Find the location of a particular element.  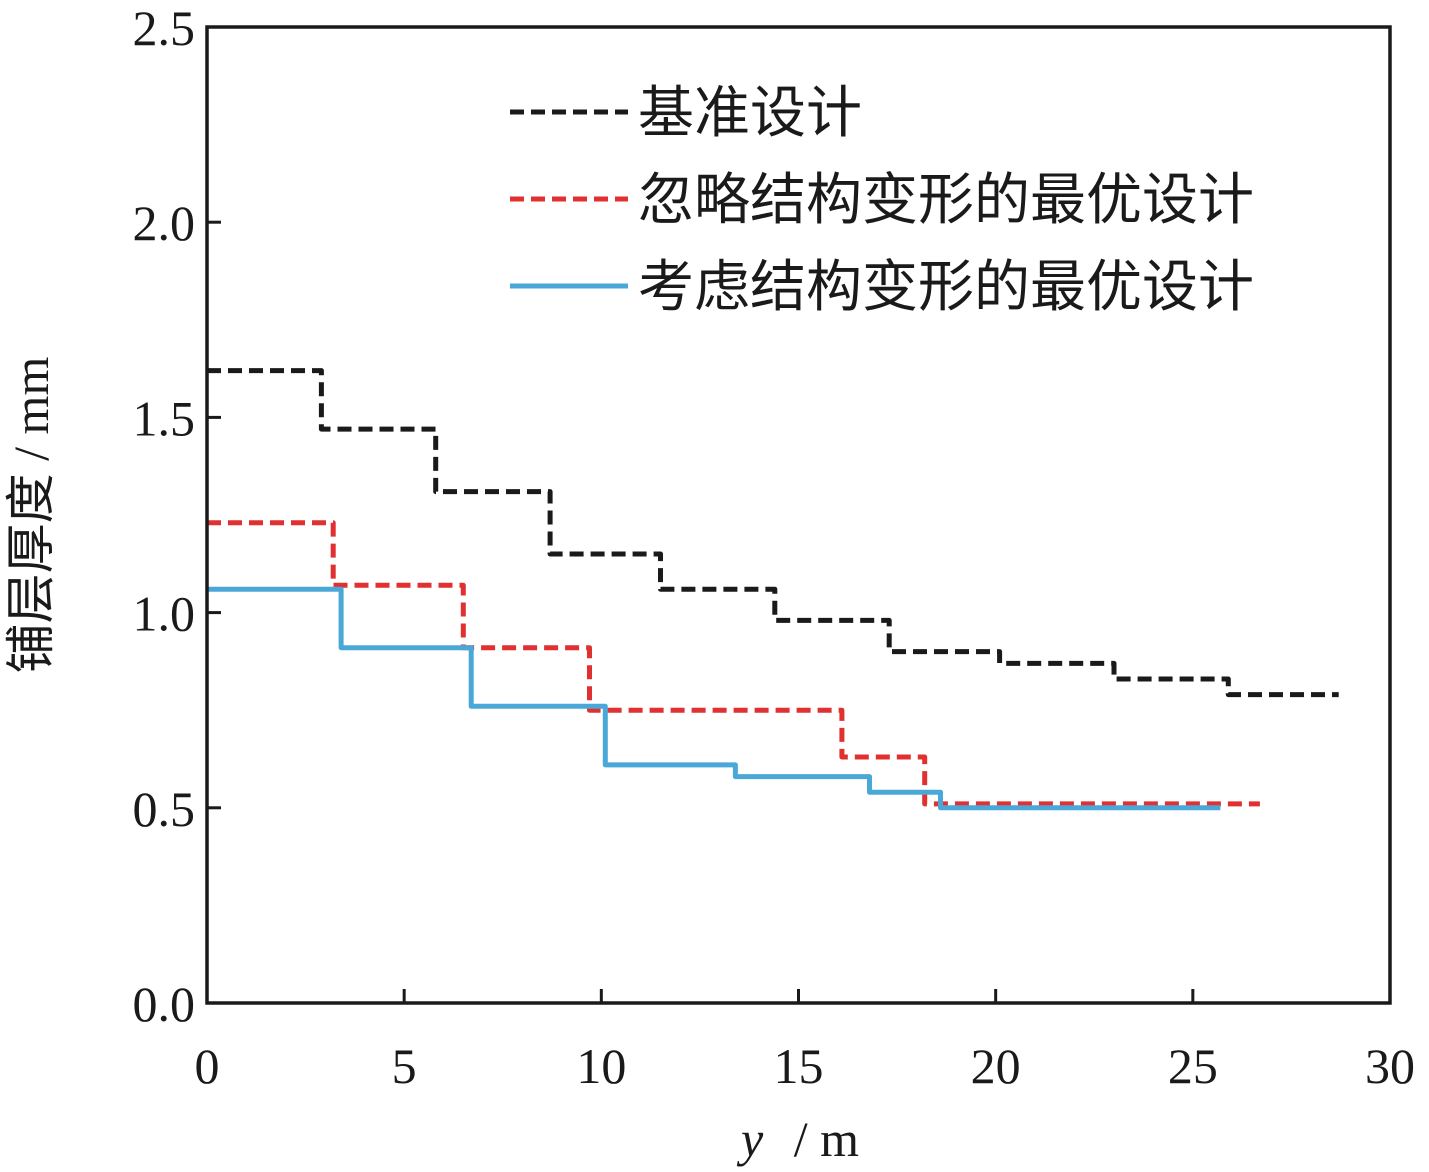

x-axis-variable: y is located at coordinates (750, 1139).